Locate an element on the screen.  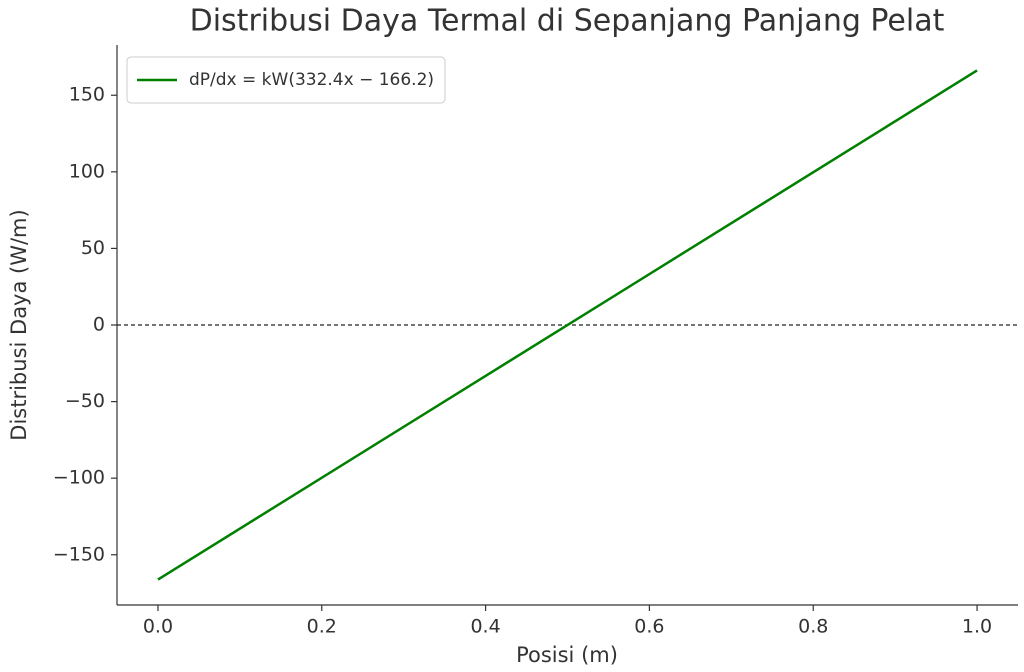
y-axis-label: Distribusi Daya (W/m) is located at coordinates (19, 324).